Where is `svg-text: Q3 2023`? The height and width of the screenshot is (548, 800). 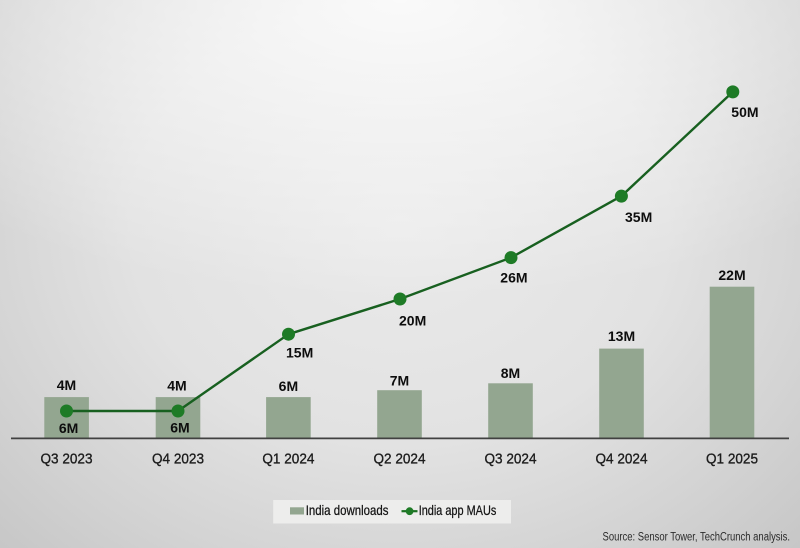
svg-text: Q3 2023 is located at coordinates (67, 459).